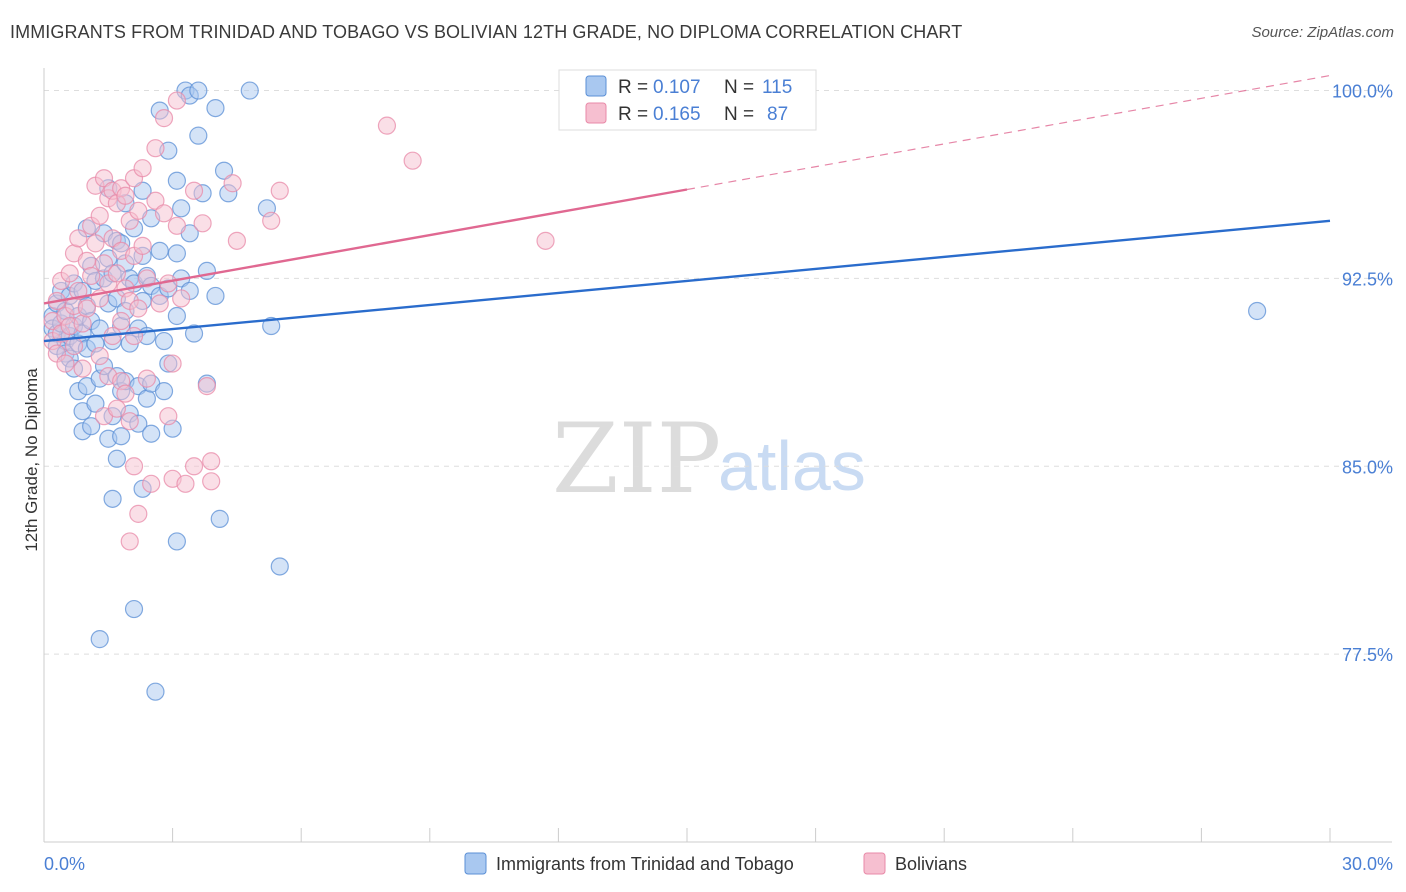 The image size is (1406, 892). What do you see at coordinates (874, 863) in the screenshot?
I see `bottom-legend-swatch-pink` at bounding box center [874, 863].